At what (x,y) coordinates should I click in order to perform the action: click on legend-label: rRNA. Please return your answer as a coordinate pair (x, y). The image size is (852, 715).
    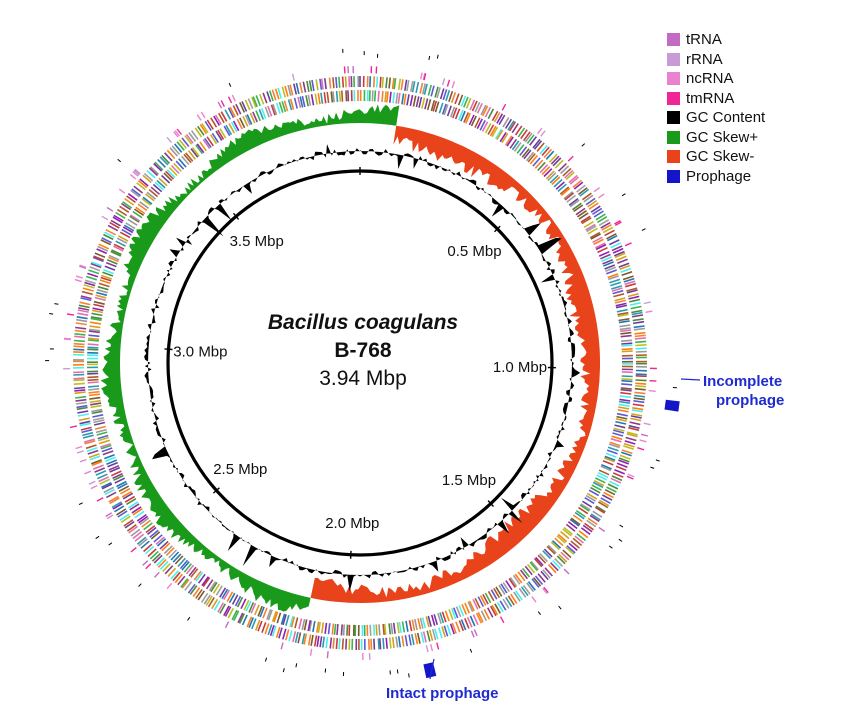
    Looking at the image, I should click on (704, 59).